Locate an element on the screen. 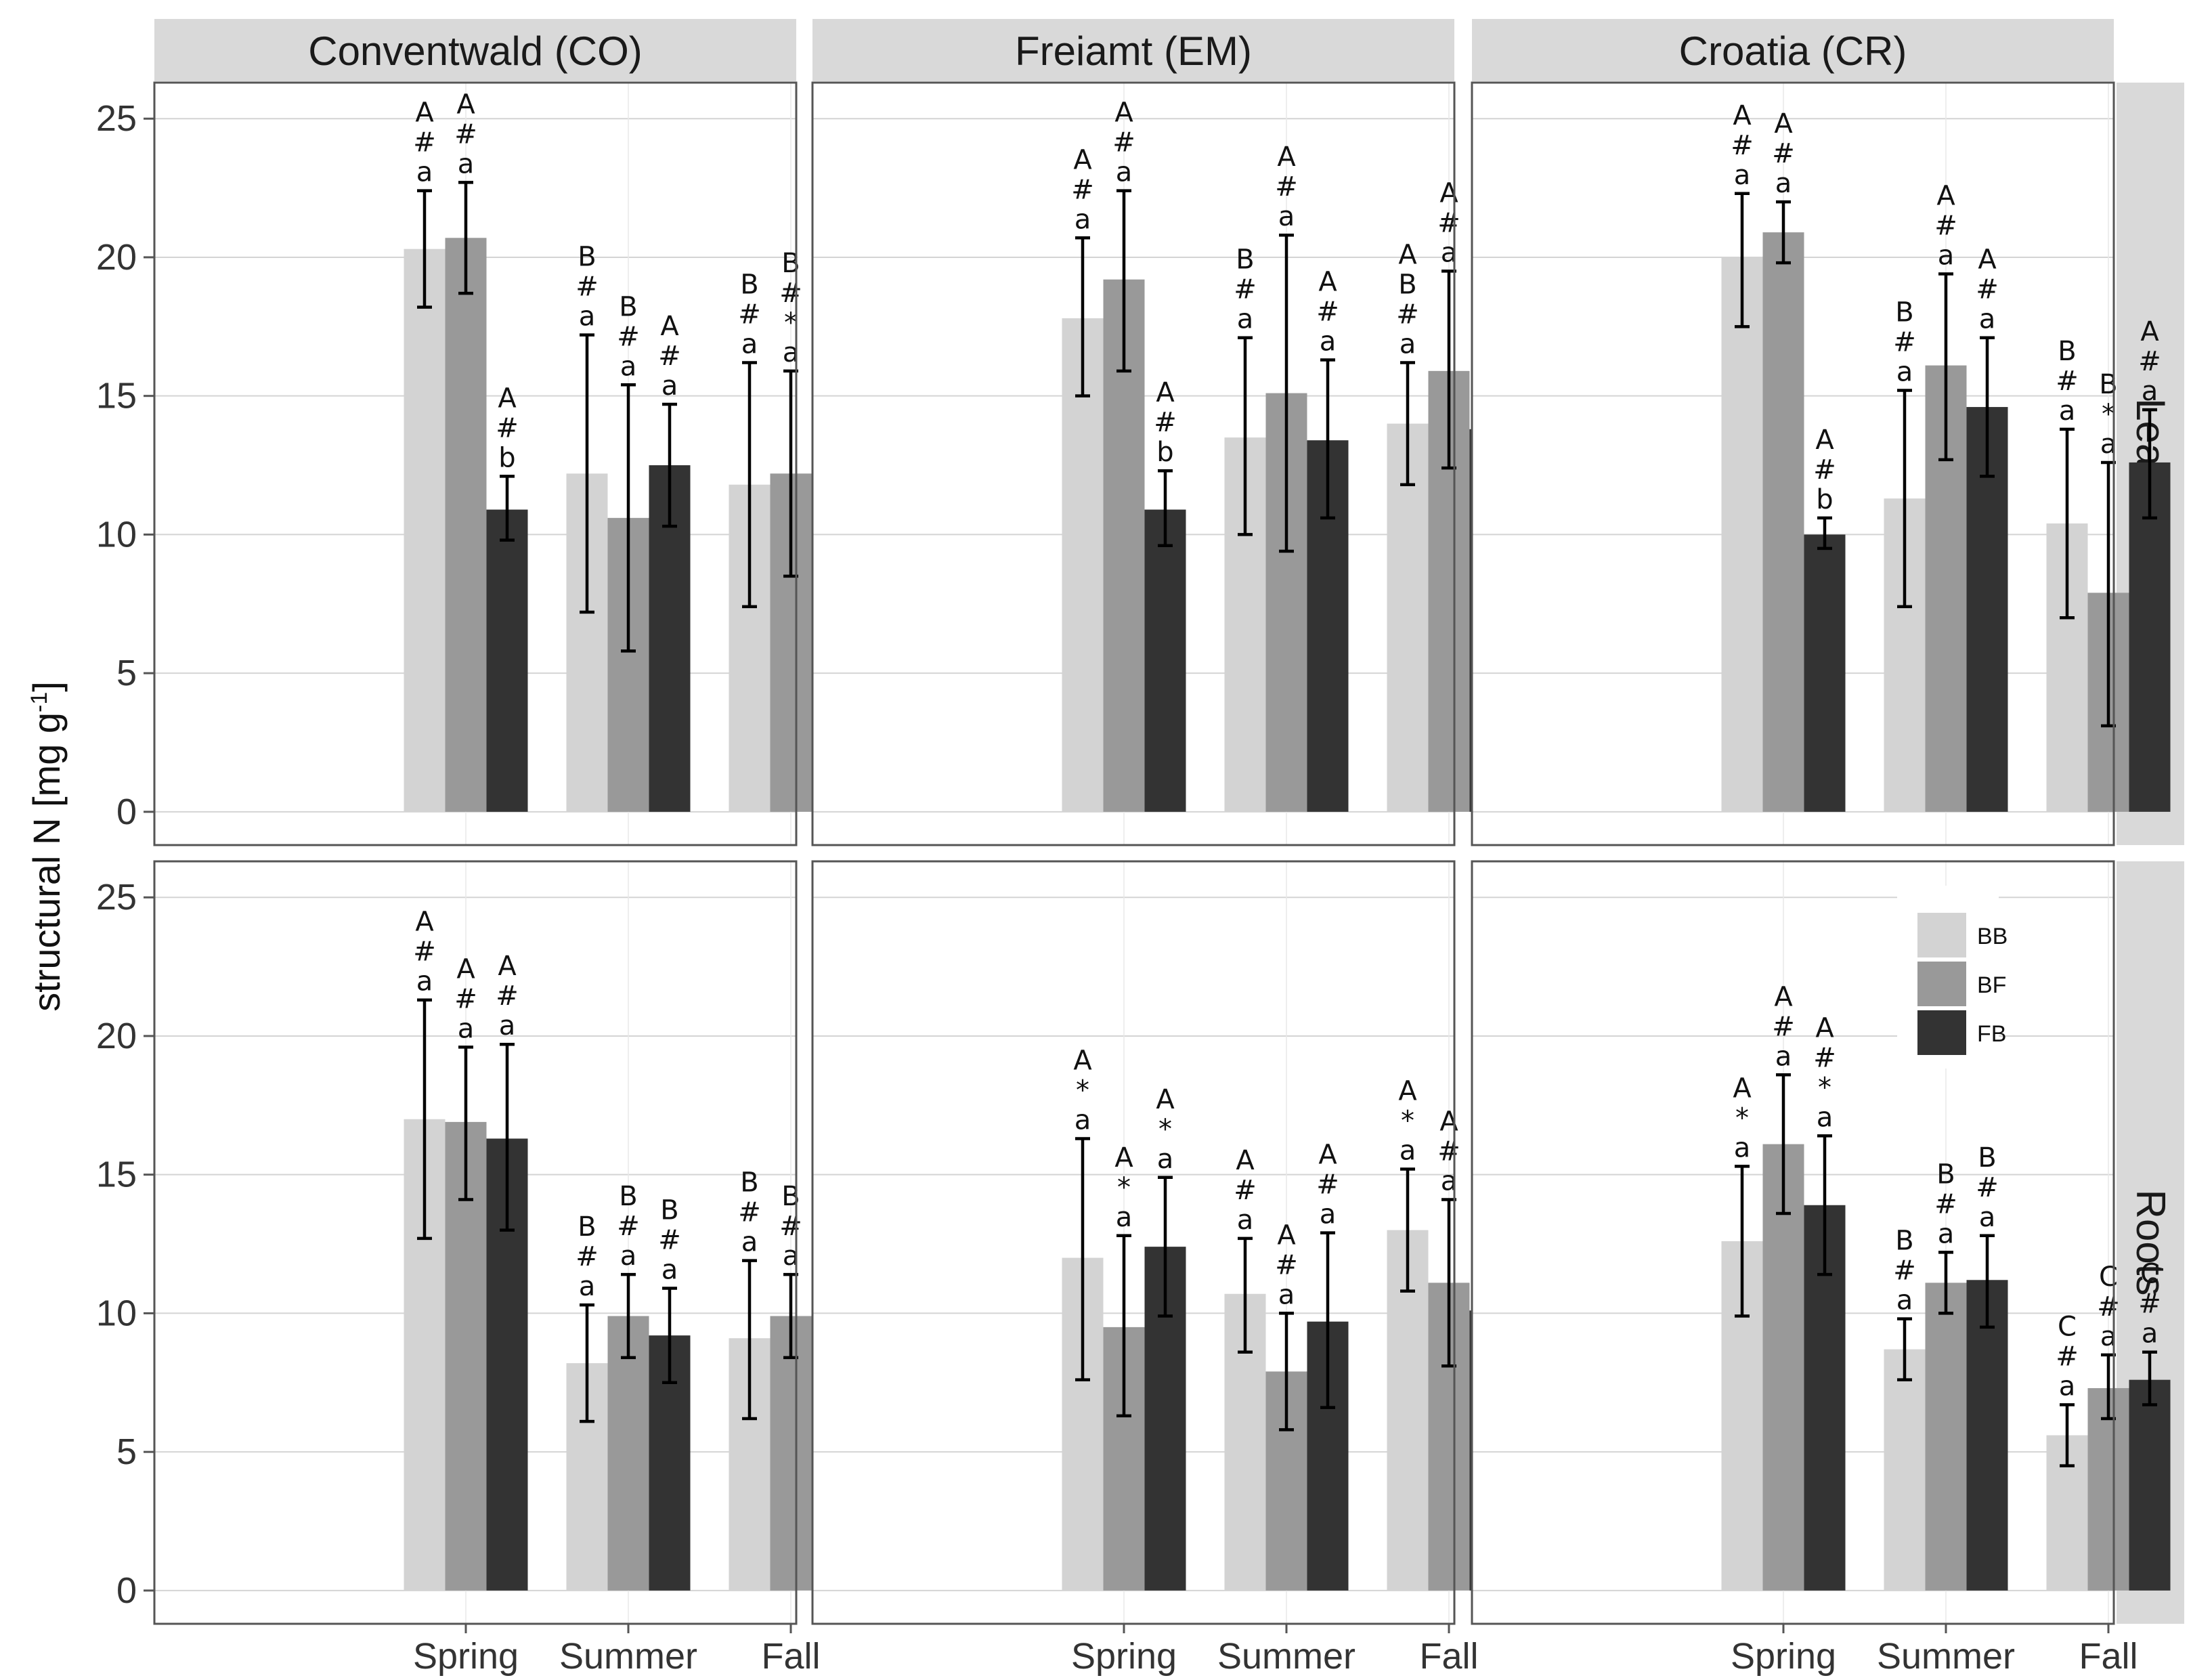 The width and height of the screenshot is (2191, 1680). bar-BB-summer is located at coordinates (1905, 1470).